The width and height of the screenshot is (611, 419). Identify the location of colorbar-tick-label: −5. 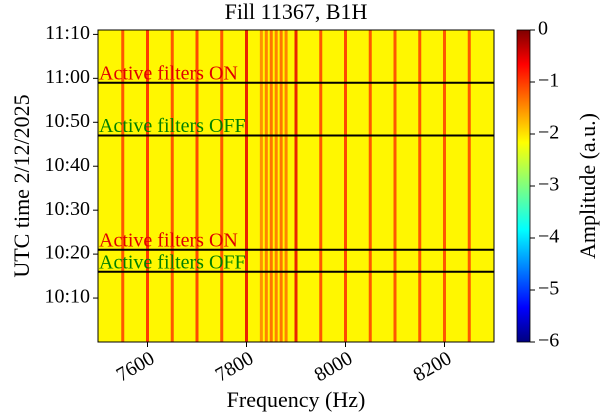
(548, 289).